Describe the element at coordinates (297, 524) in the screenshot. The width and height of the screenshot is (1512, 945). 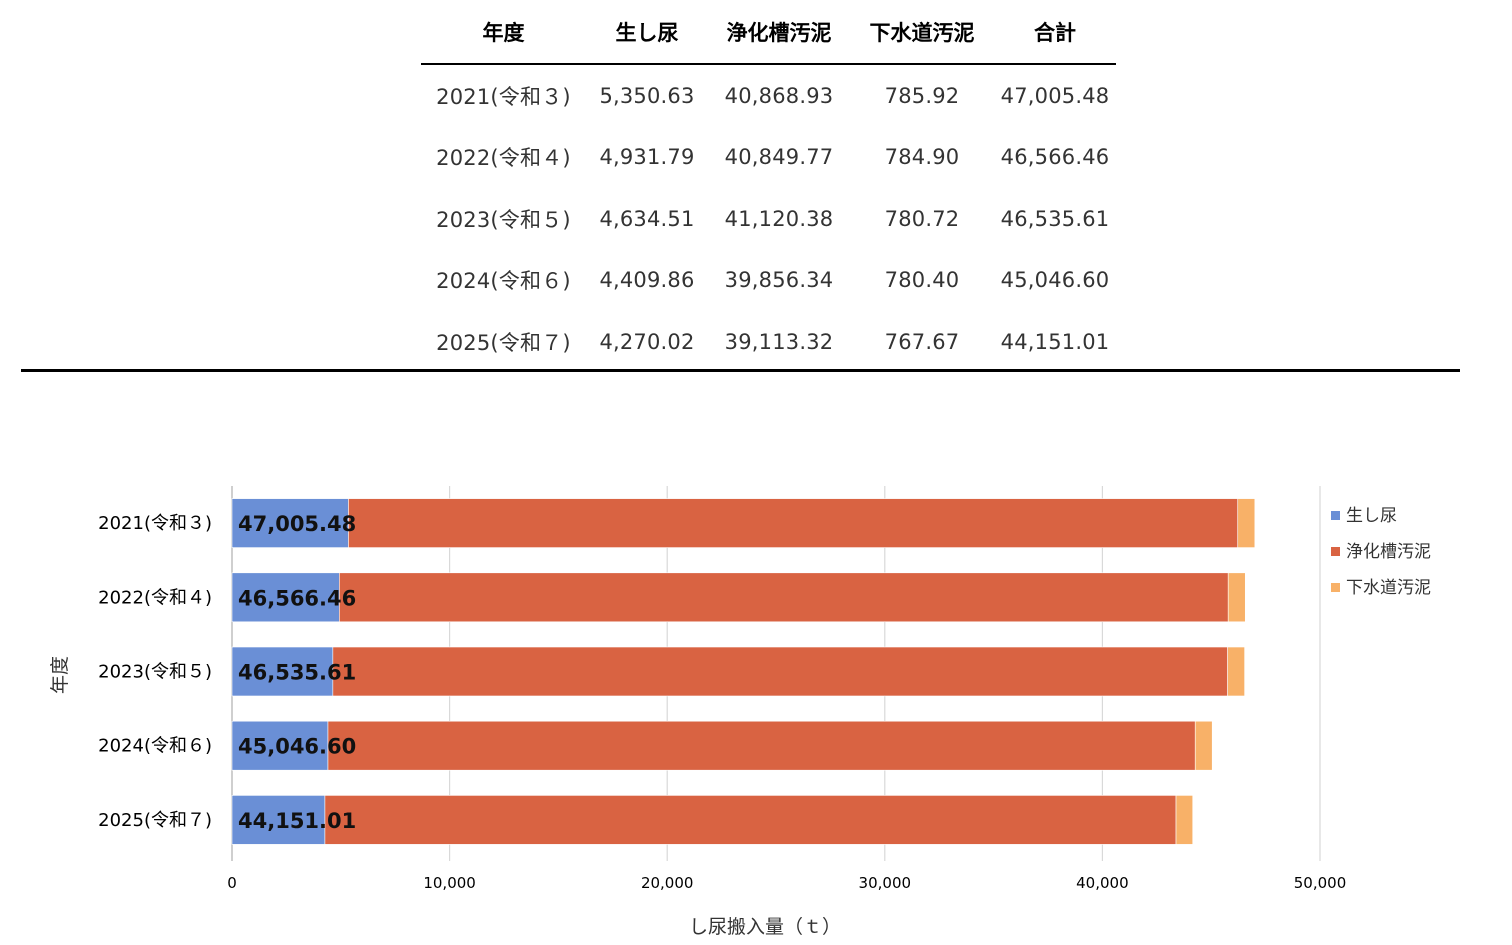
I see `data-label: 47,005.48` at that location.